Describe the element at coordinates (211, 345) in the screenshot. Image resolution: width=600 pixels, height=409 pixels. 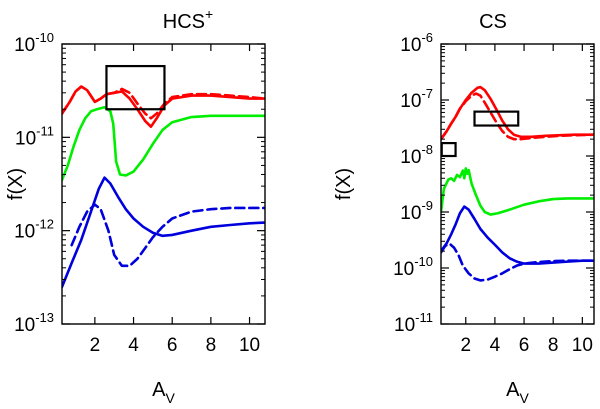
I see `hcs-xtick-label-3: 8` at that location.